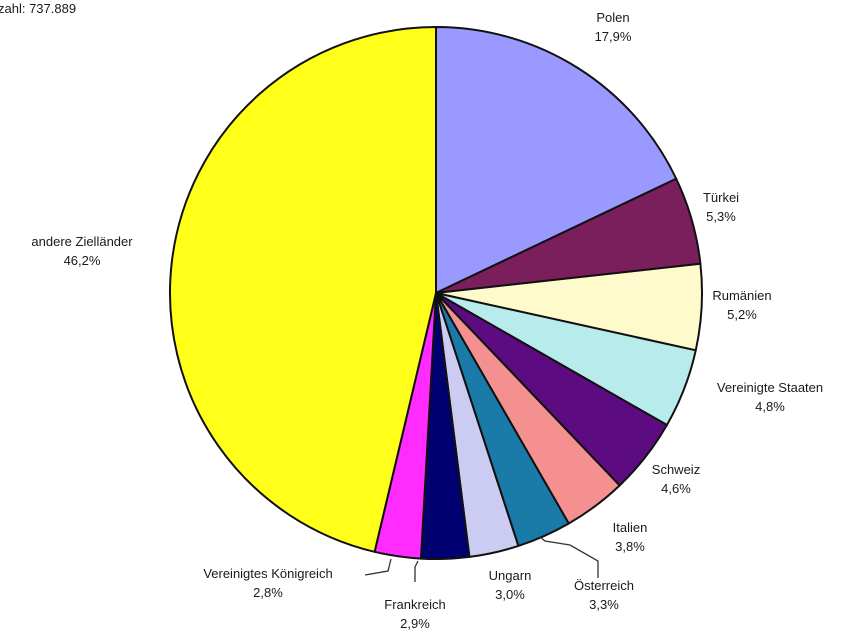 The width and height of the screenshot is (852, 641). I want to click on slice-label-9: Vereinigtes Königreich, so click(267, 573).